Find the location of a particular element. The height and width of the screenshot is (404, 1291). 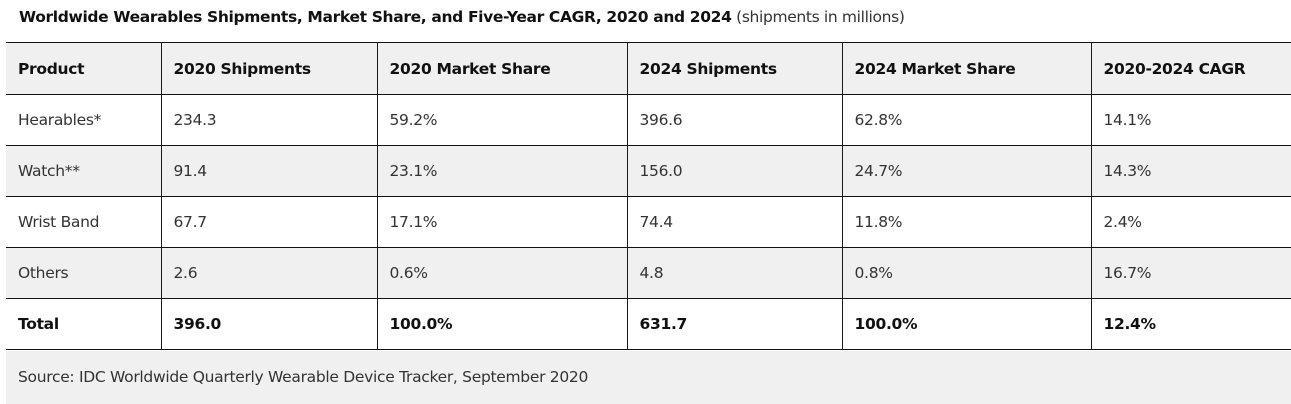

cell-cagr: 14.3% is located at coordinates (1190, 171).